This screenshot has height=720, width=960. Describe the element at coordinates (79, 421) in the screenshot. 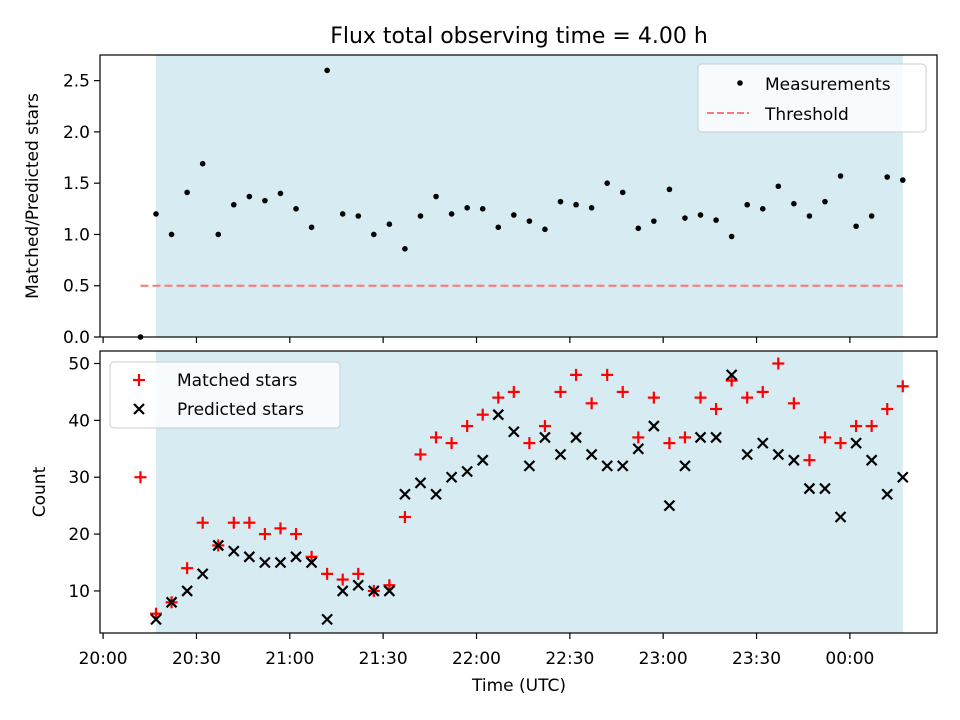

I see `bottom-y-tick-label: 40` at that location.